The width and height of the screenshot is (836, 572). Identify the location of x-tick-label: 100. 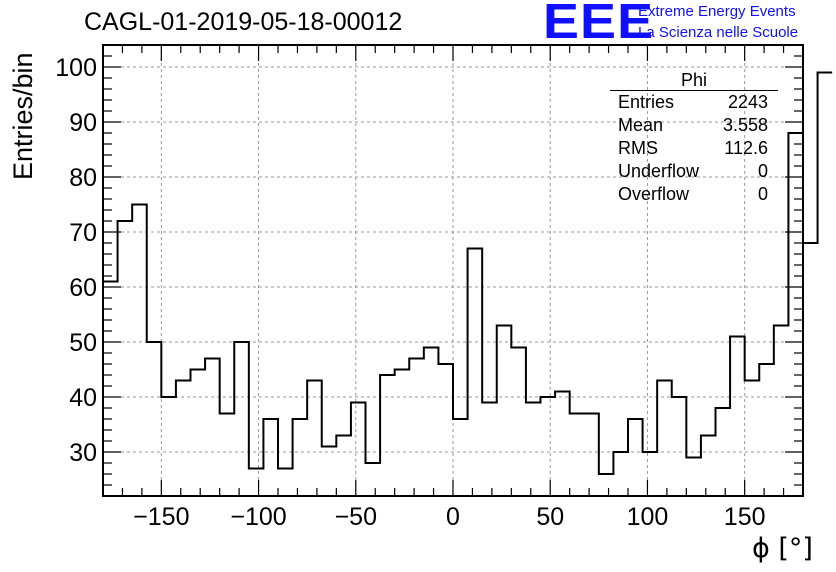
(648, 517).